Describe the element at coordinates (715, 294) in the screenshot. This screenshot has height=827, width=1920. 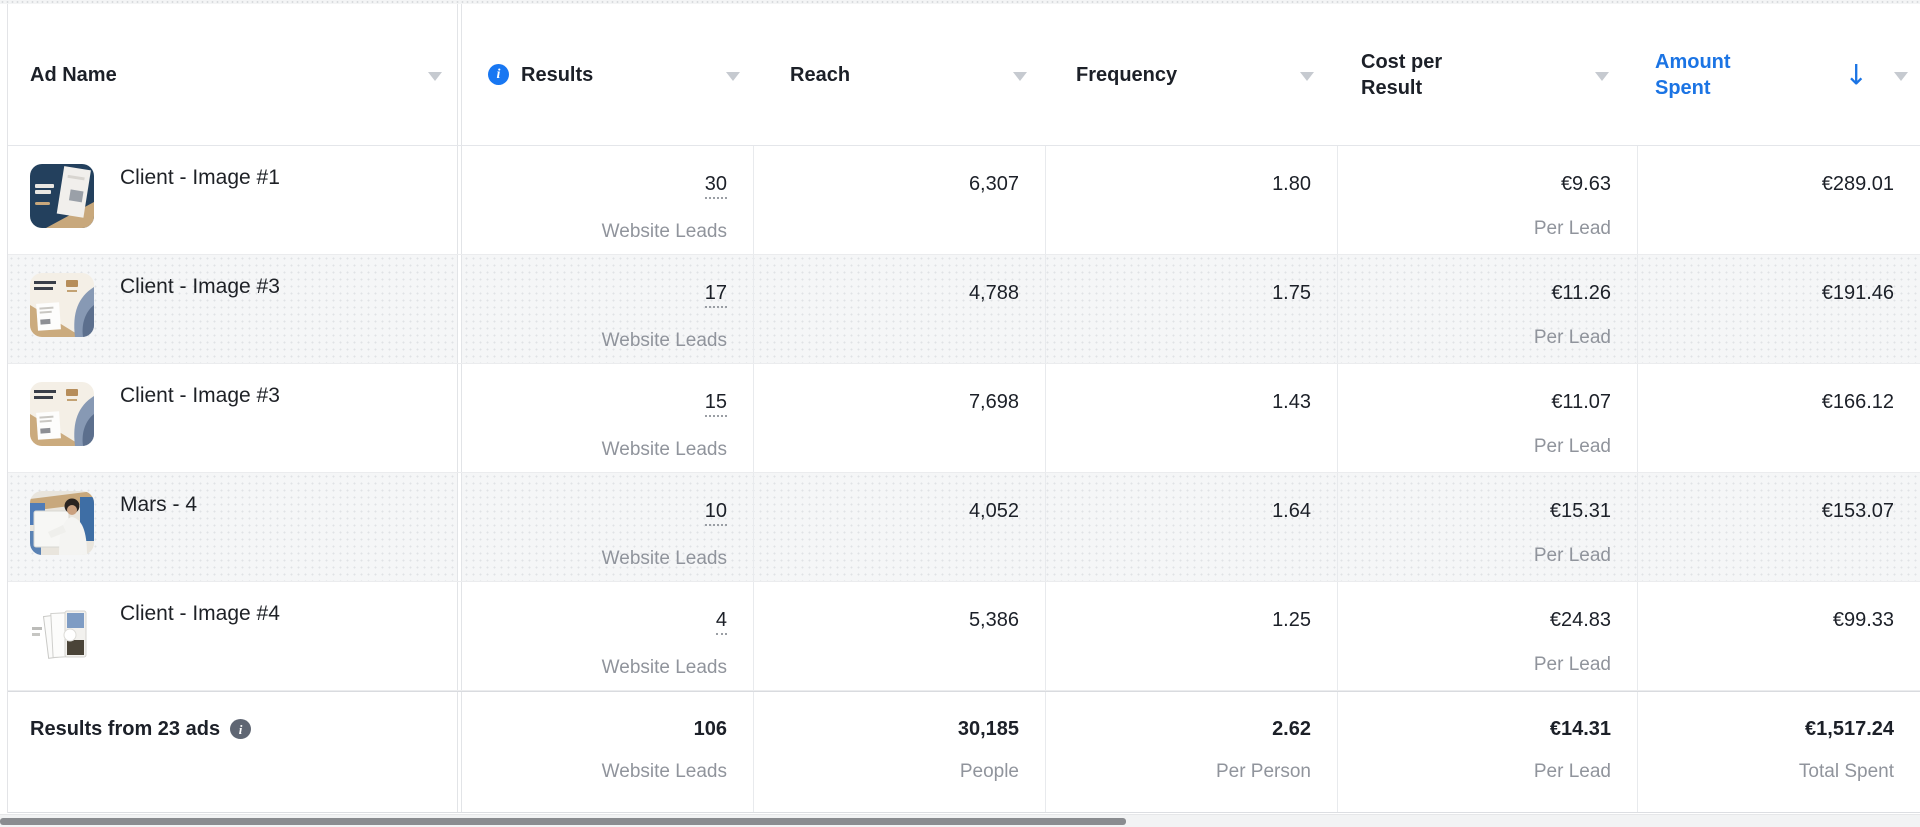
I see `results-value: 17` at that location.